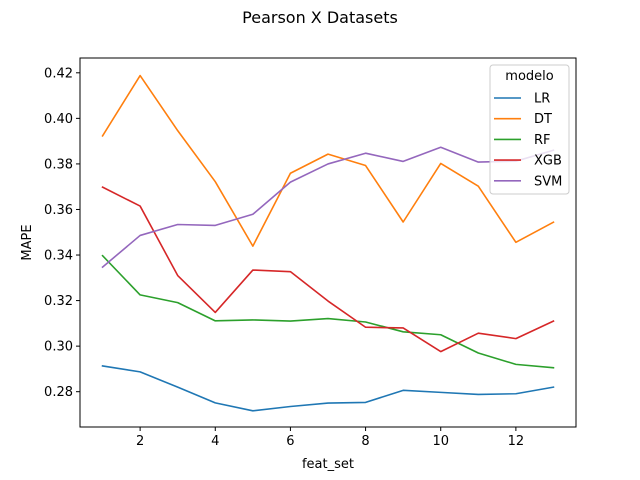 This screenshot has width=640, height=480. I want to click on y-tick-label: 0.38, so click(58, 164).